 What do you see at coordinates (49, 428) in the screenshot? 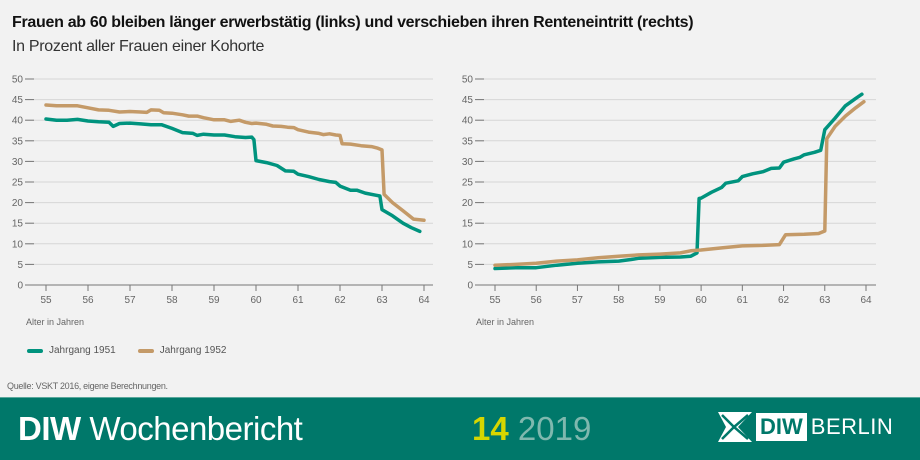
I see `brand-bold: DIW` at bounding box center [49, 428].